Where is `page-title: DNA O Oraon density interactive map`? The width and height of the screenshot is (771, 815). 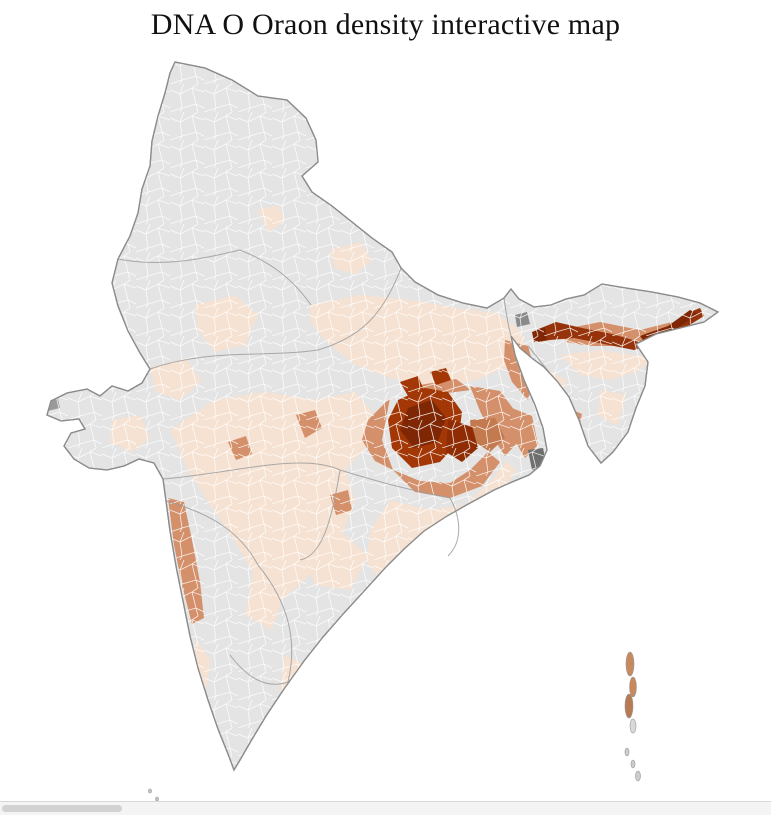
page-title: DNA O Oraon density interactive map is located at coordinates (385, 24).